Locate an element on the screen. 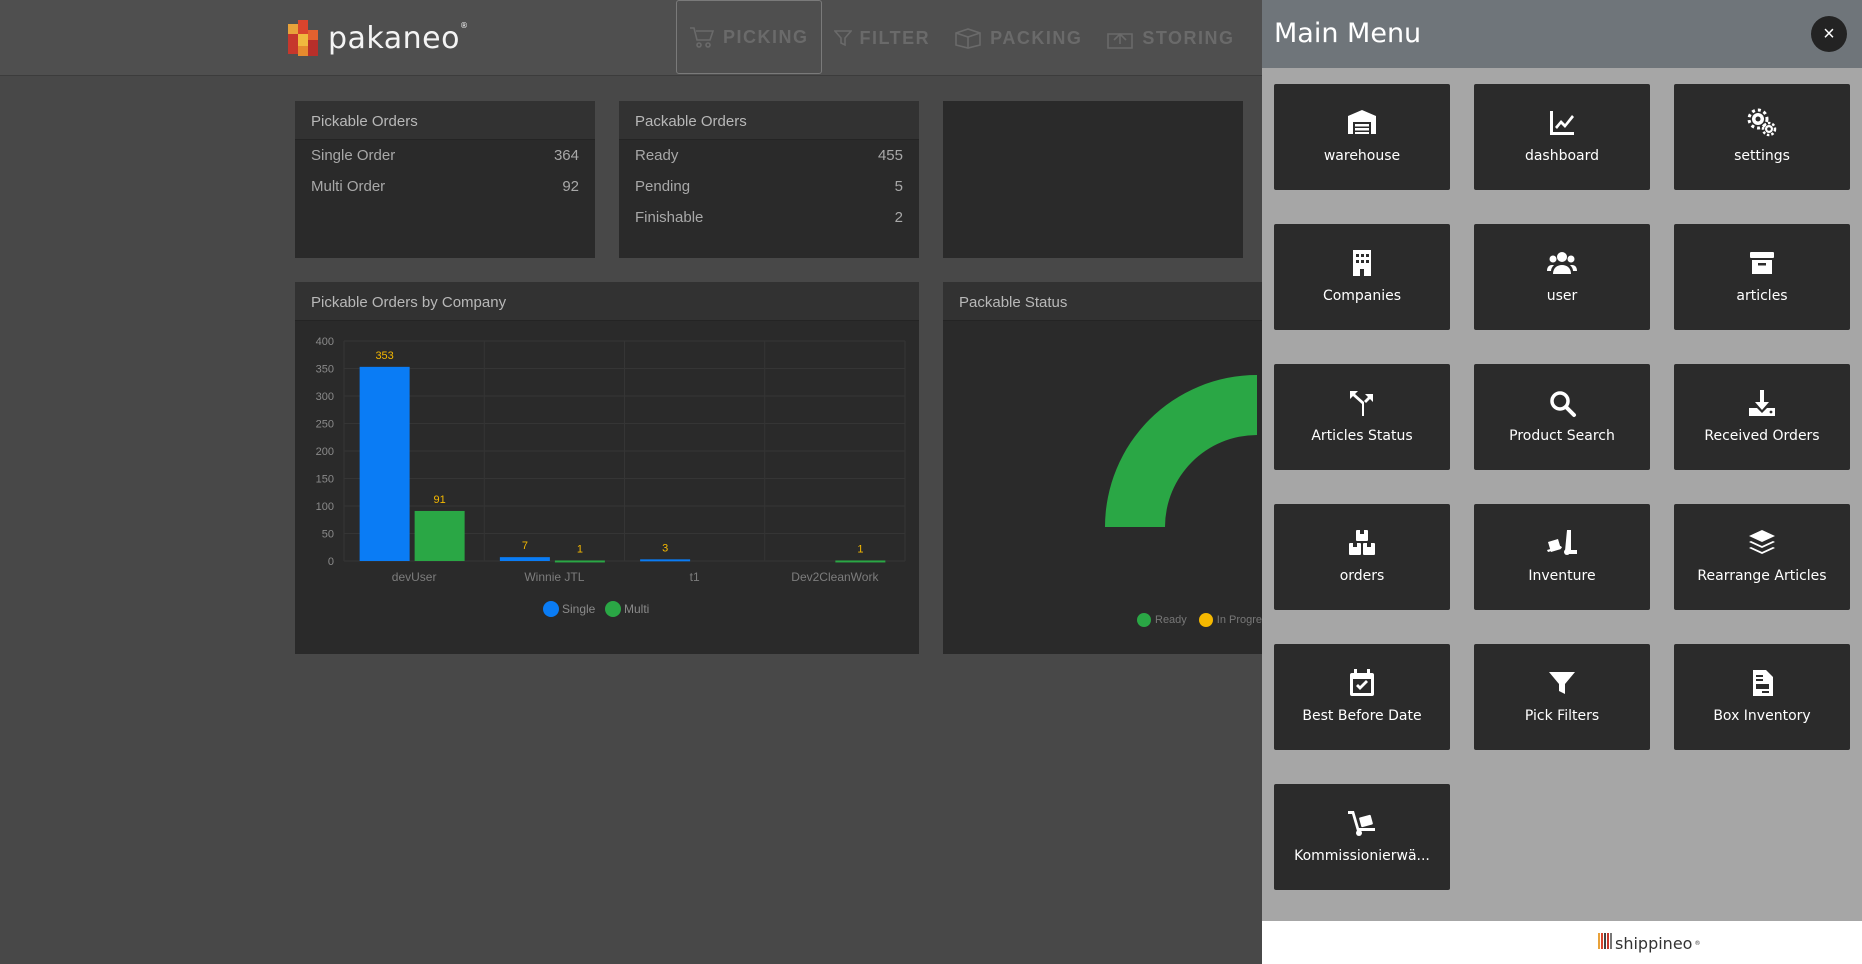 The width and height of the screenshot is (1862, 964). panel-title: Pickable Orders is located at coordinates (445, 120).